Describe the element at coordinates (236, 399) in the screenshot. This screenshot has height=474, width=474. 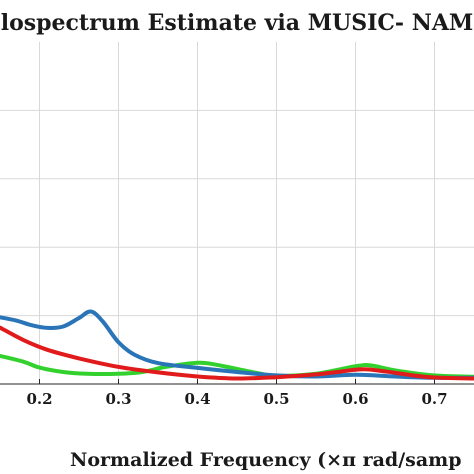
I see `x-tick-labels: 0.2 0.3 0.4 0.5 0.6 0.7` at that location.